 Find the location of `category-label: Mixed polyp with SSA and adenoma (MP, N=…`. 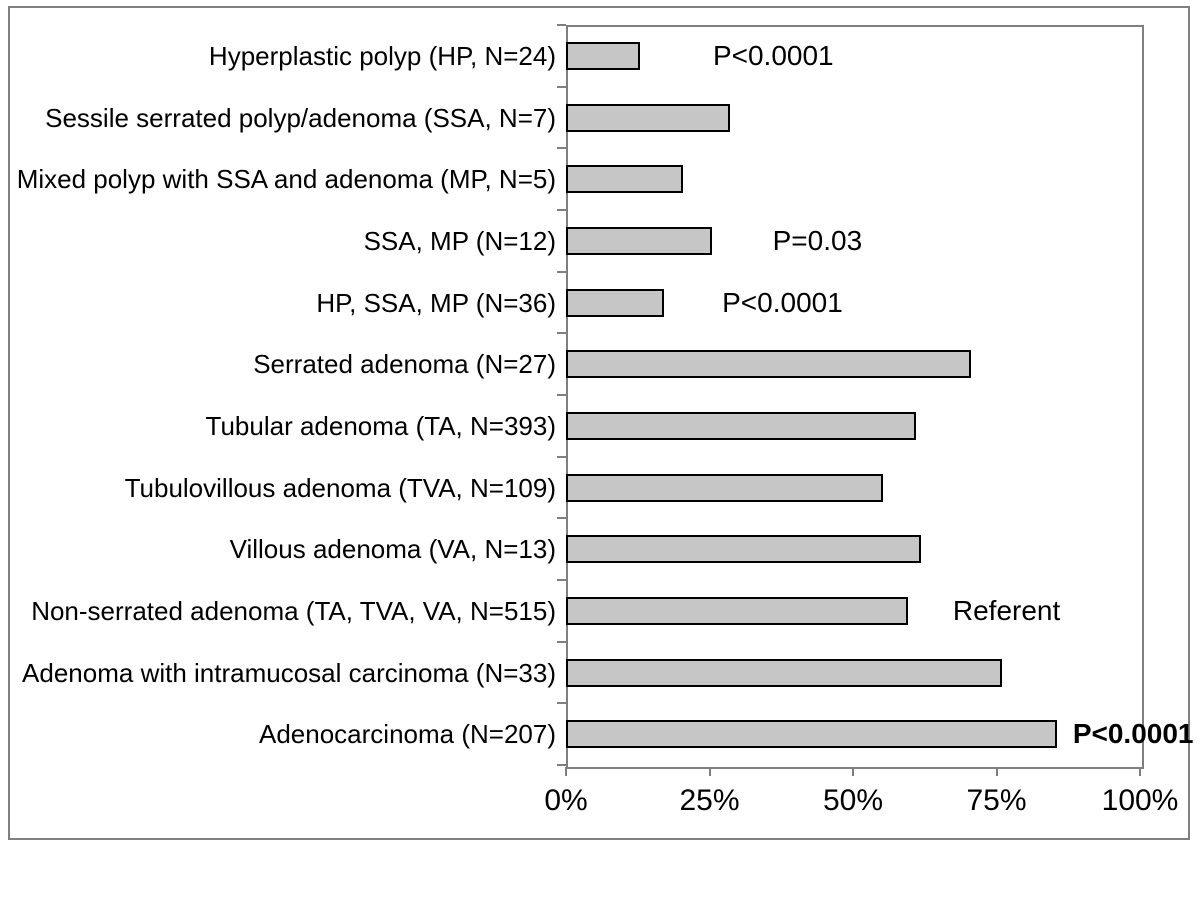

category-label: Mixed polyp with SSA and adenoma (MP, N=… is located at coordinates (286, 179).